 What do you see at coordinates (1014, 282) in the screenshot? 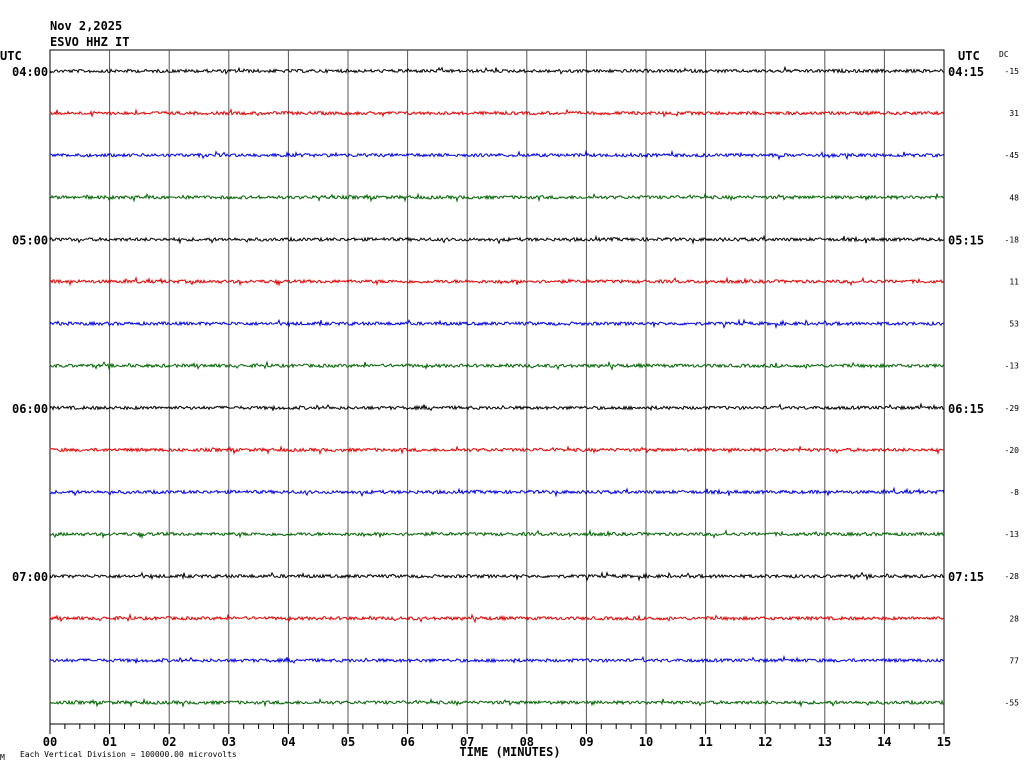
I see `dc-offset-label: 11` at bounding box center [1014, 282].